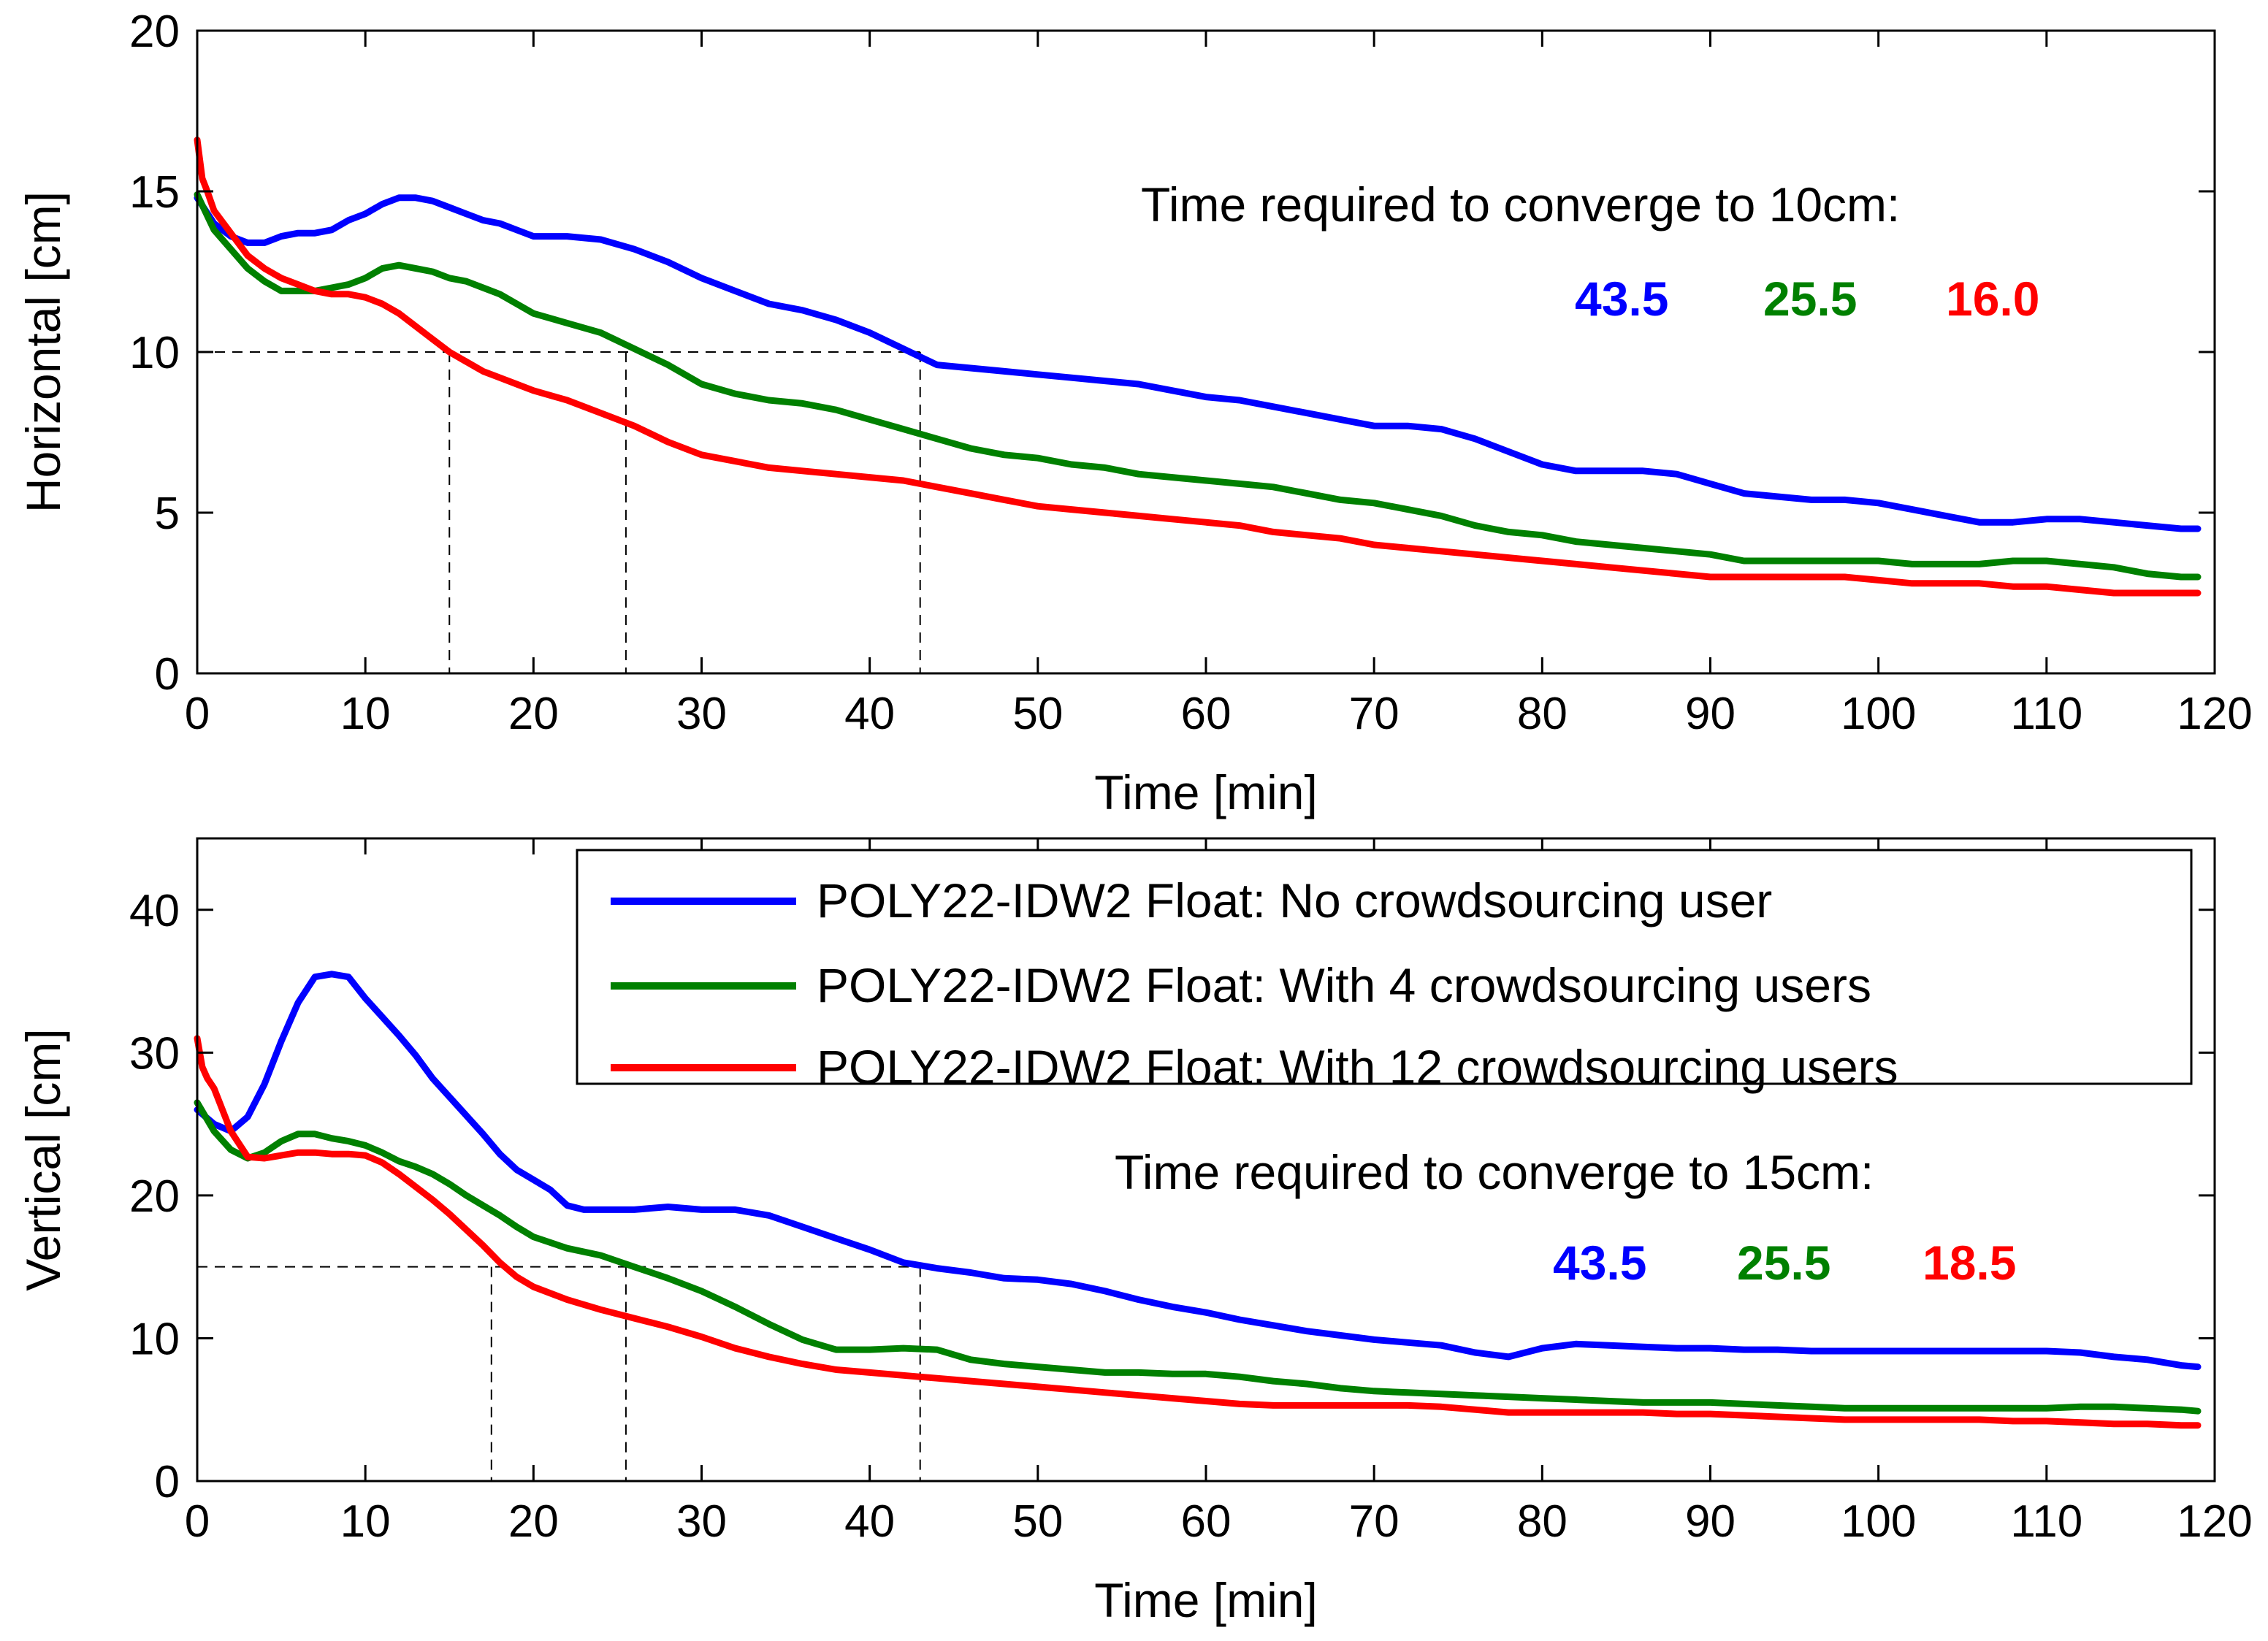 This screenshot has height=1641, width=2268. Describe the element at coordinates (154, 32) in the screenshot. I see `horizontal-y-tick-label: 20` at that location.